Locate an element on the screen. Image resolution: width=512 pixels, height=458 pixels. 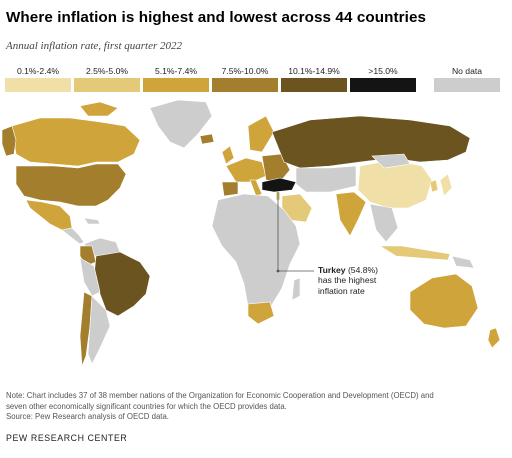
region-china is located at coordinates (395, 184).